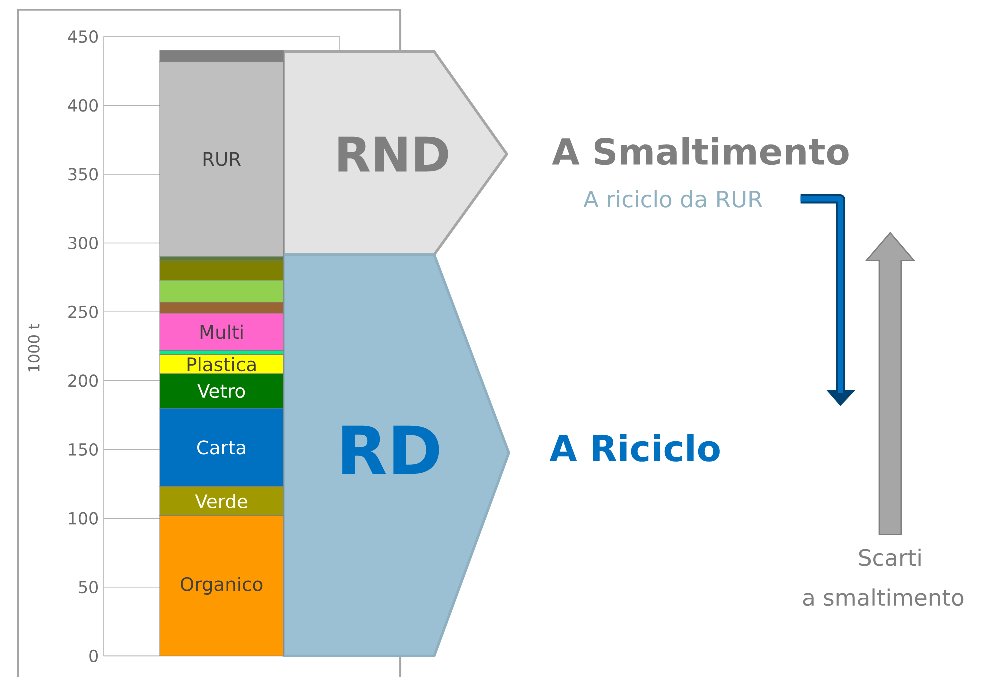  Describe the element at coordinates (700, 151) in the screenshot. I see `text: A Smaltimento` at that location.